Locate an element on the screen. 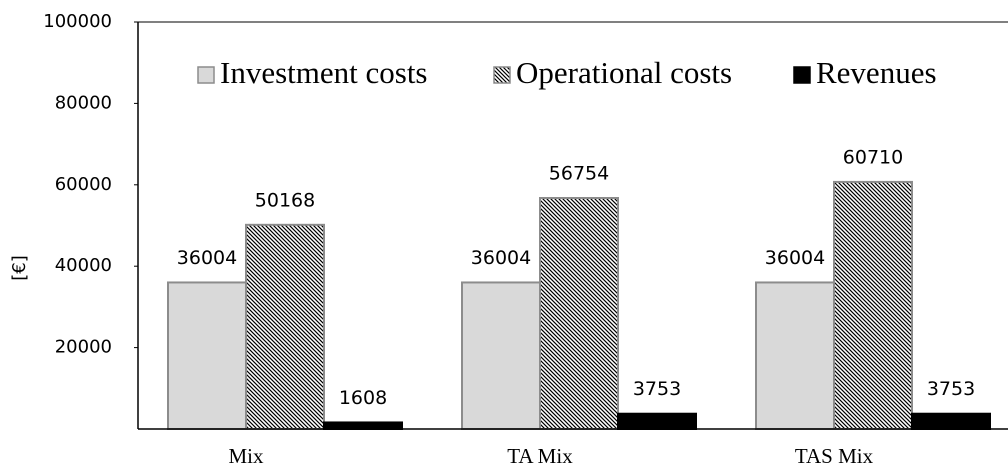 The width and height of the screenshot is (1008, 470). data-label: 56754 is located at coordinates (579, 174).